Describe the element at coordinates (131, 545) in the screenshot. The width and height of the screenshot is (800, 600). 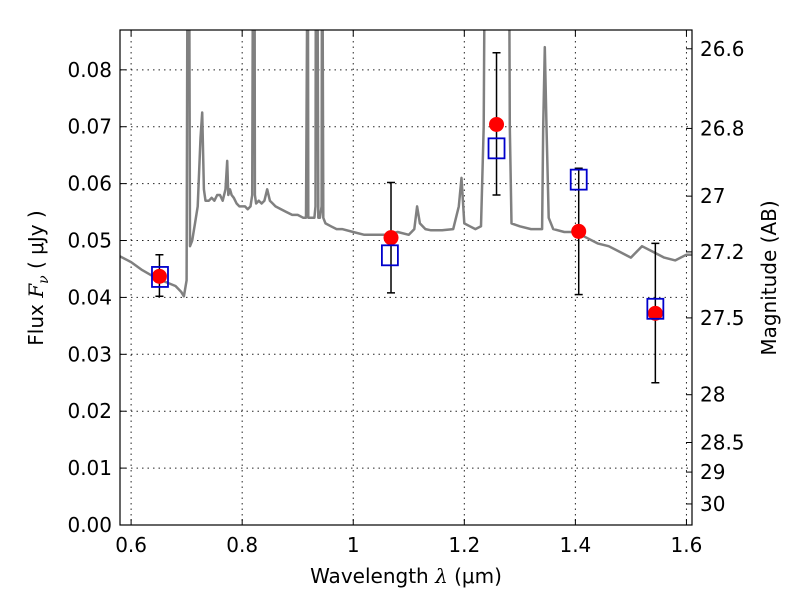
I see `x-tick-label: 0.6` at that location.